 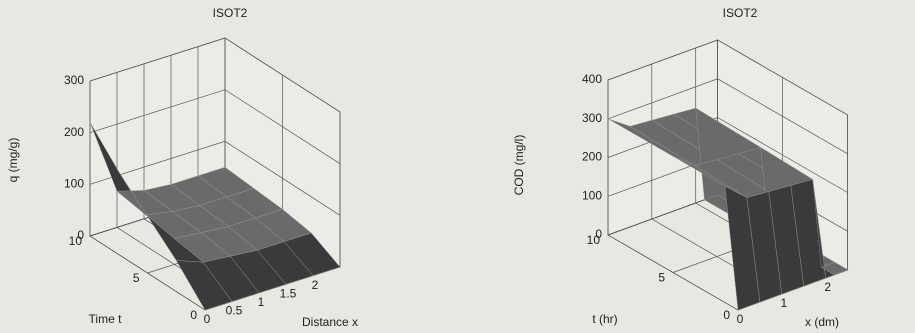 I want to click on x-axis-label: Distance x, so click(x=330, y=322).